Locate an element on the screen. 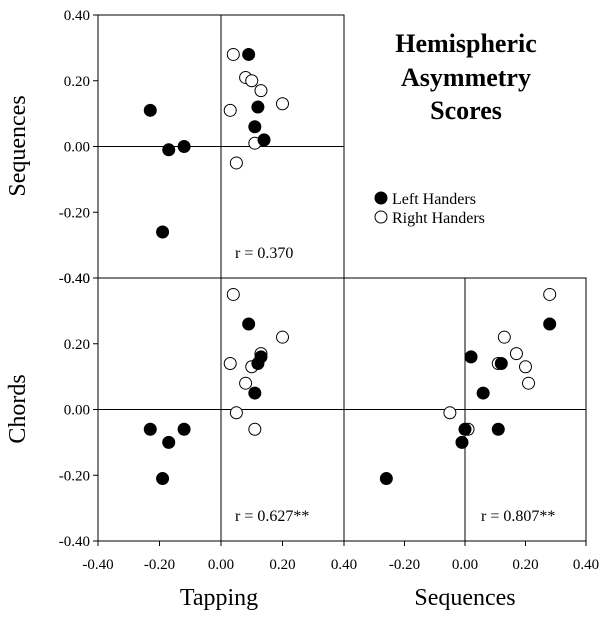 This screenshot has height=619, width=605. x-tick-left-label: -0.20 is located at coordinates (159, 565).